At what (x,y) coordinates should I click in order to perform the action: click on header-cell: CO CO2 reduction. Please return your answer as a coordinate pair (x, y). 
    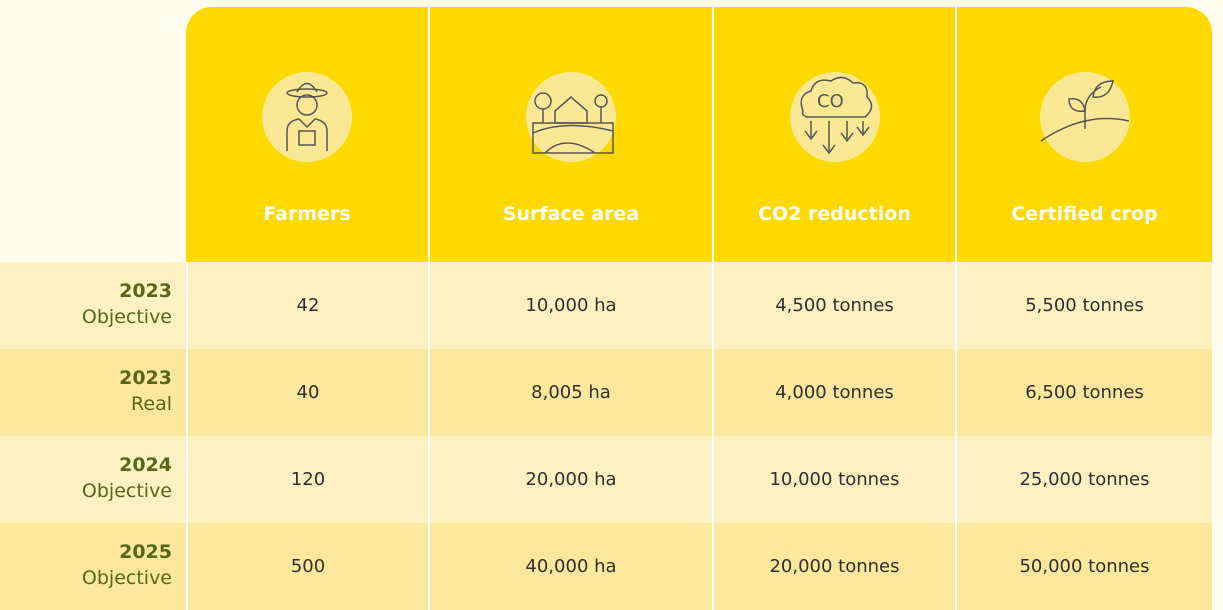
    Looking at the image, I should click on (833, 134).